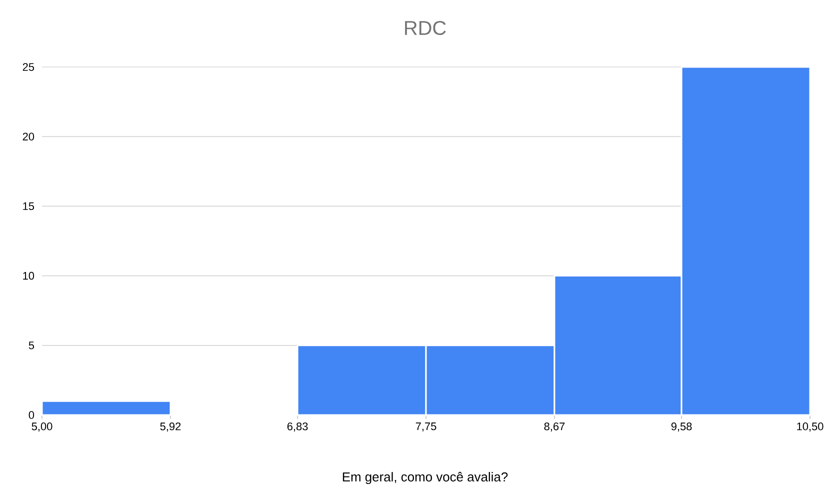 The image size is (833, 490). Describe the element at coordinates (28, 67) in the screenshot. I see `y-tick-label: 25` at that location.